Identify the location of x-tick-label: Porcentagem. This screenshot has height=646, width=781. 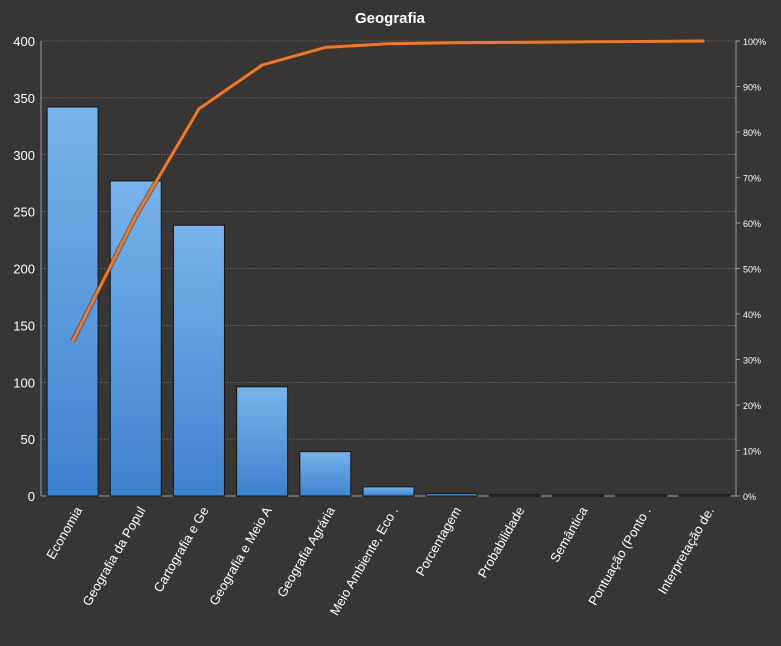
(439, 541).